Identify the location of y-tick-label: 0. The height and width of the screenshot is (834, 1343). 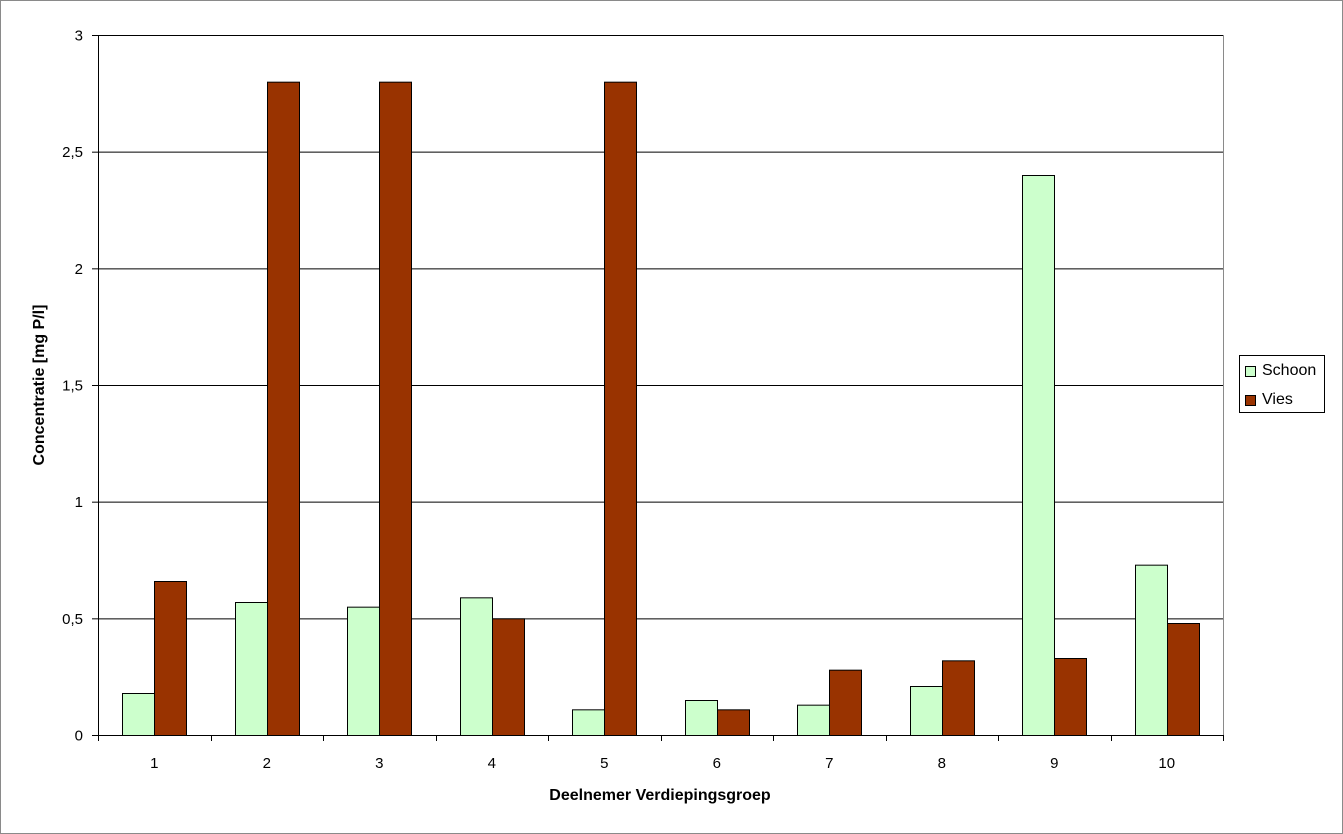
(79, 736).